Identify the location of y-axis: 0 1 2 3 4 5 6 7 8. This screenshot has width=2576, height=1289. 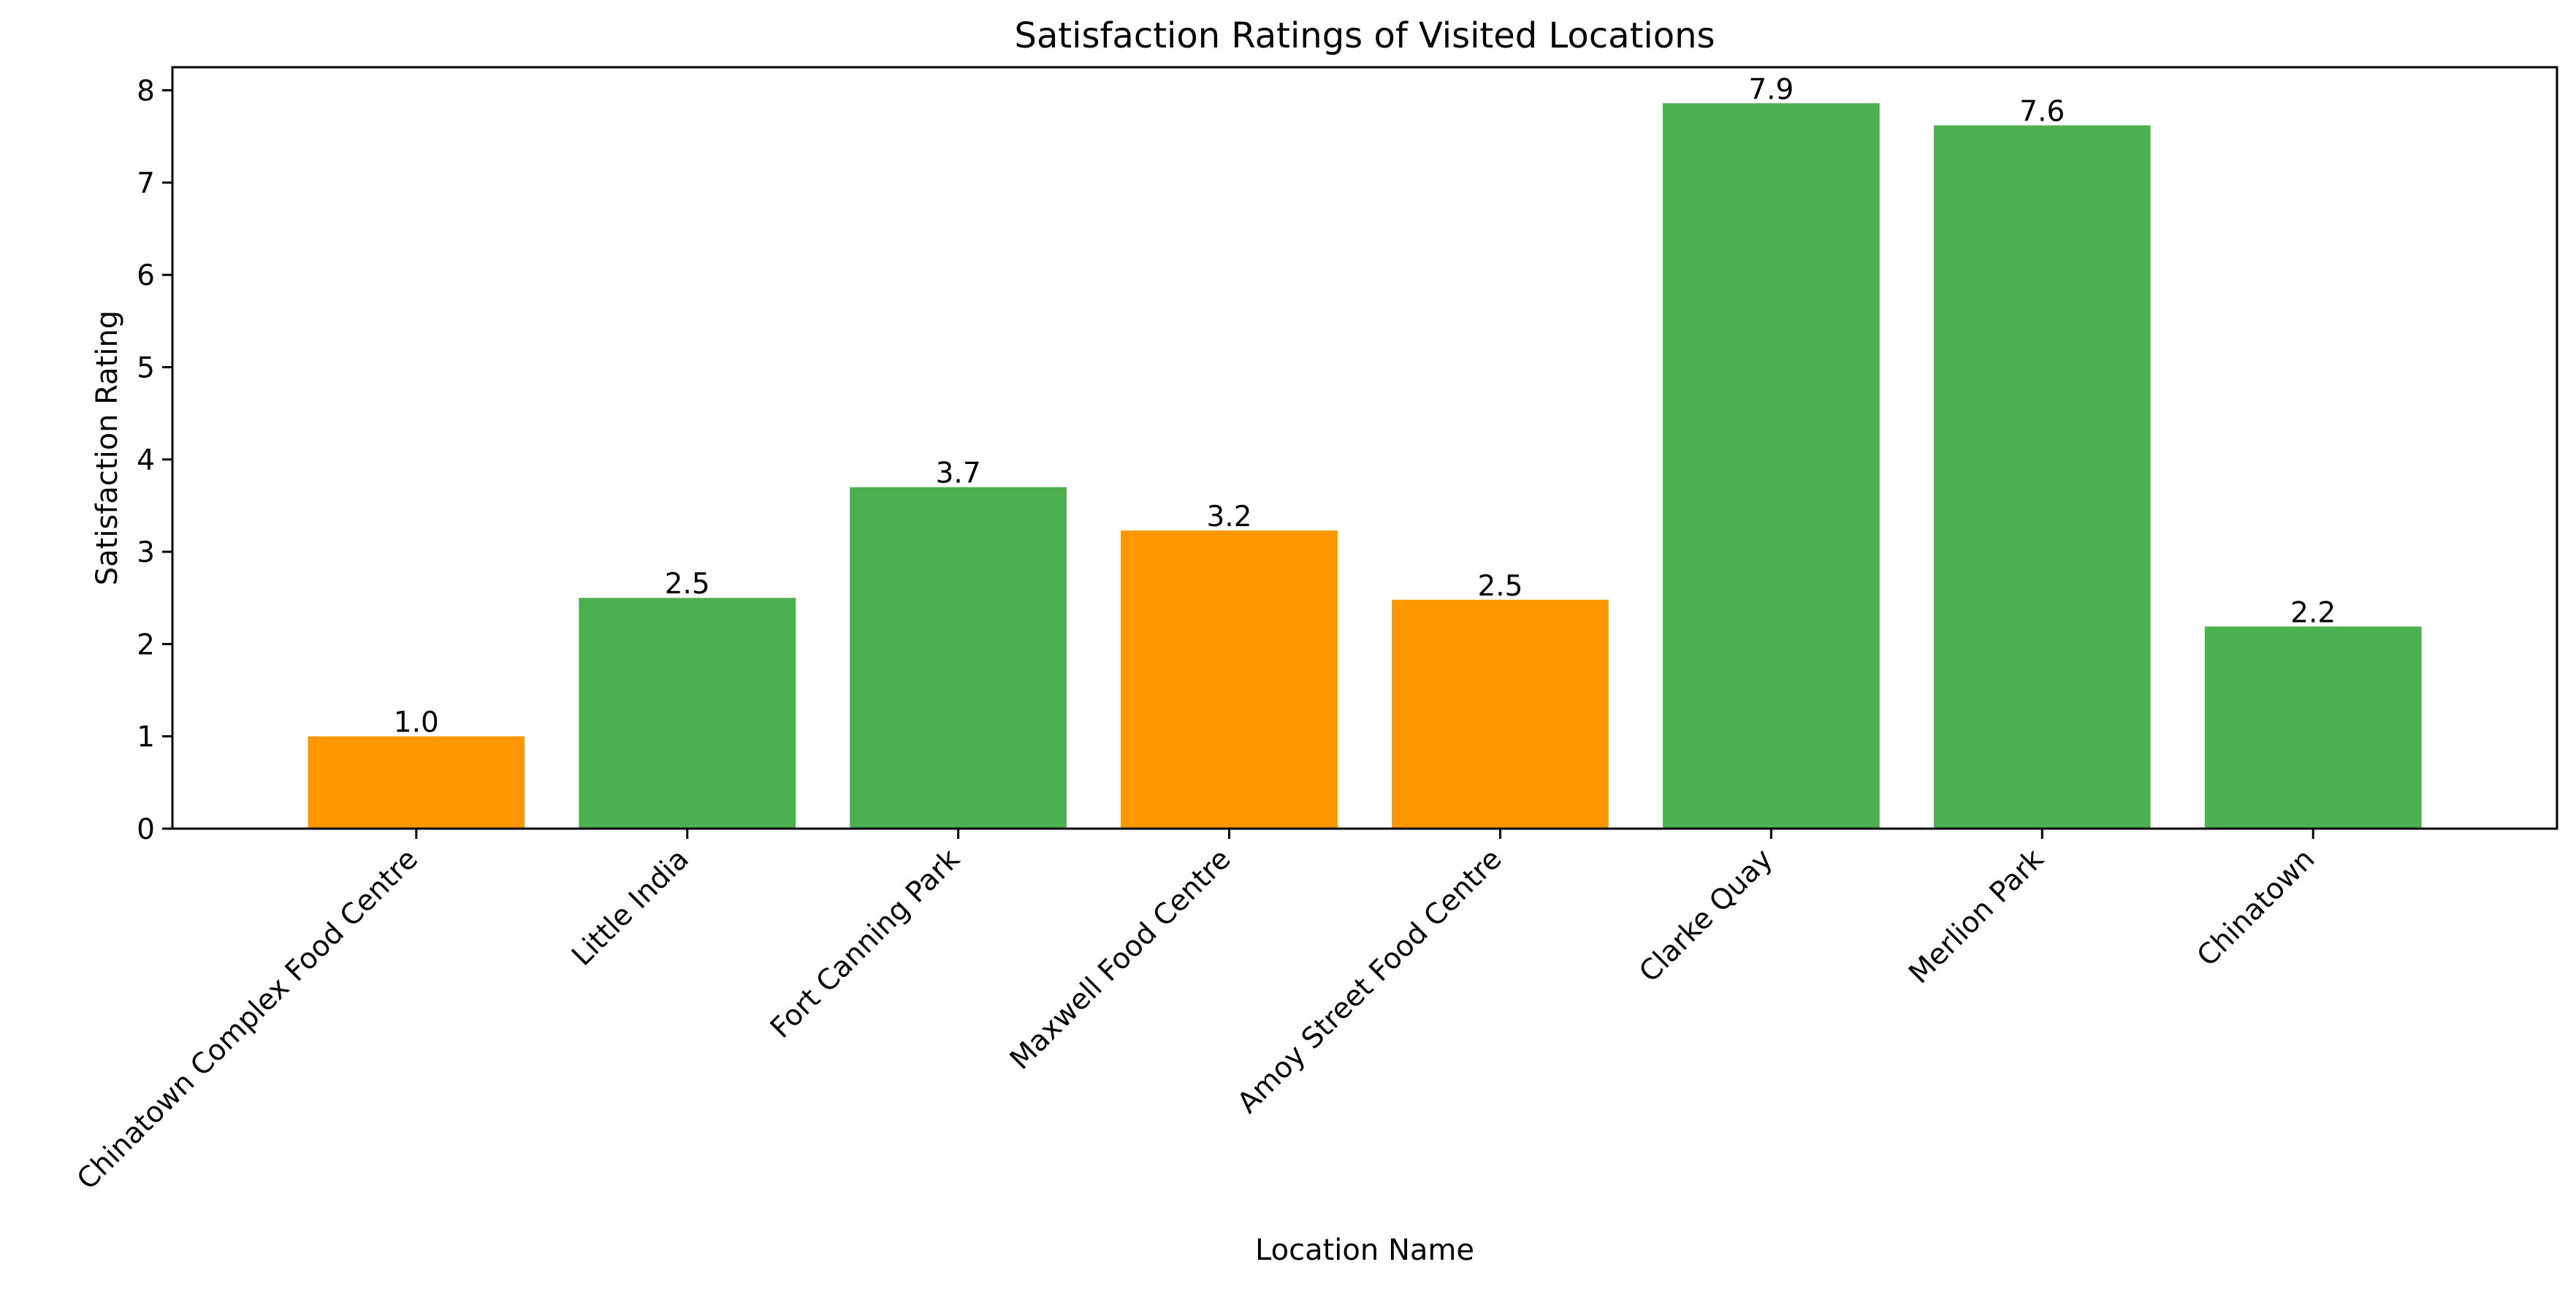
(154, 461).